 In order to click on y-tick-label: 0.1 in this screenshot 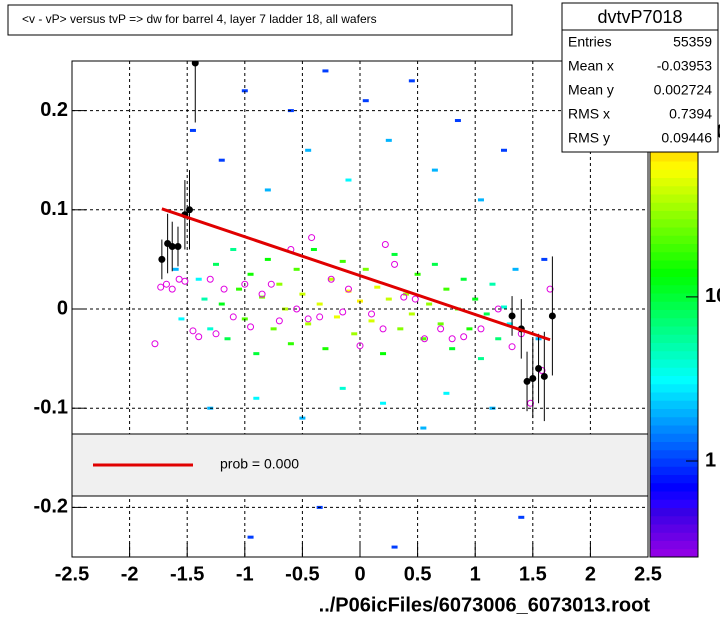, I will do `click(54, 209)`.